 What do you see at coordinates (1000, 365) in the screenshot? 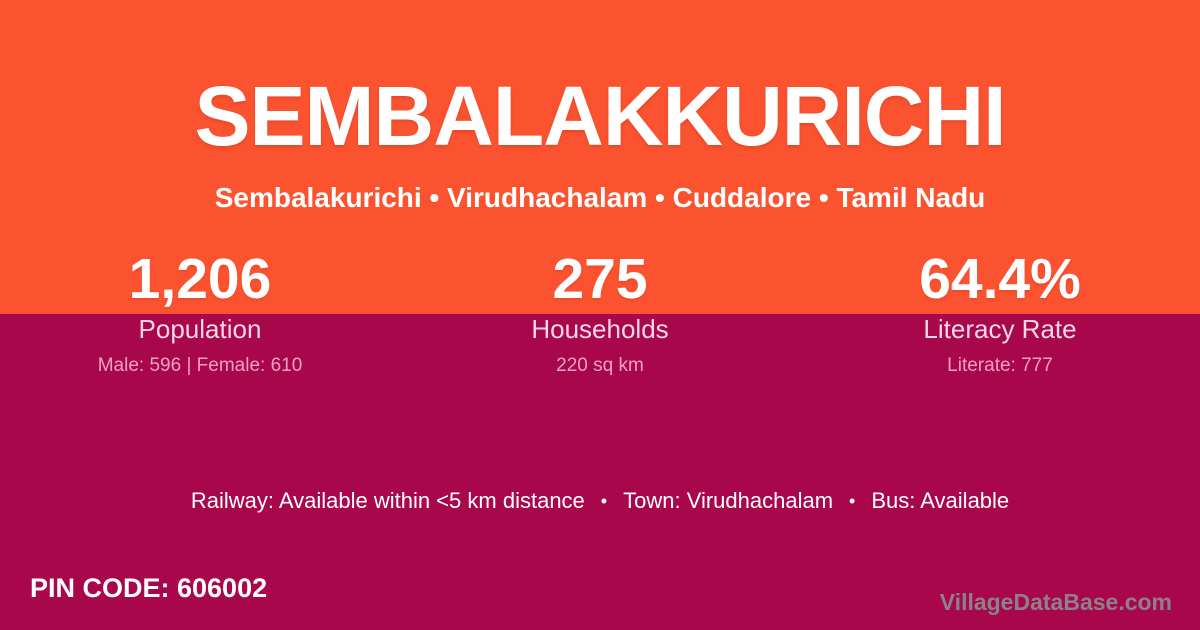
I see `literacy-detail: Literate: 777` at bounding box center [1000, 365].